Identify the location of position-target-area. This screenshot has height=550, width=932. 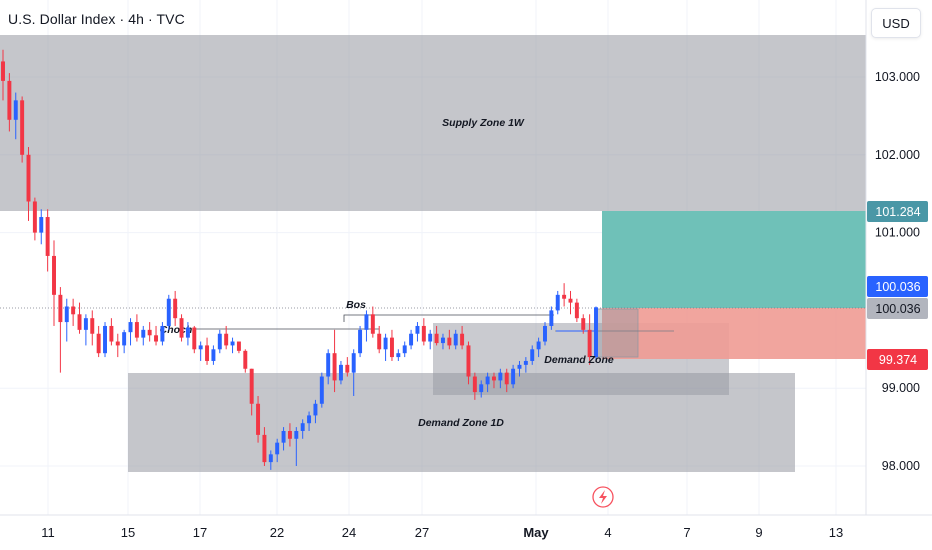
(734, 259).